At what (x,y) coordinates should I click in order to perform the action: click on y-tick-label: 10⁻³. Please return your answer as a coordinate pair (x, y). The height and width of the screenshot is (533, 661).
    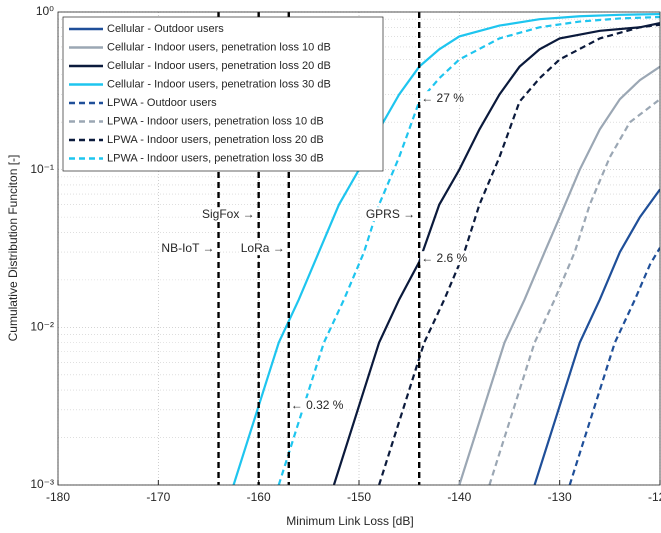
    Looking at the image, I should click on (42, 484).